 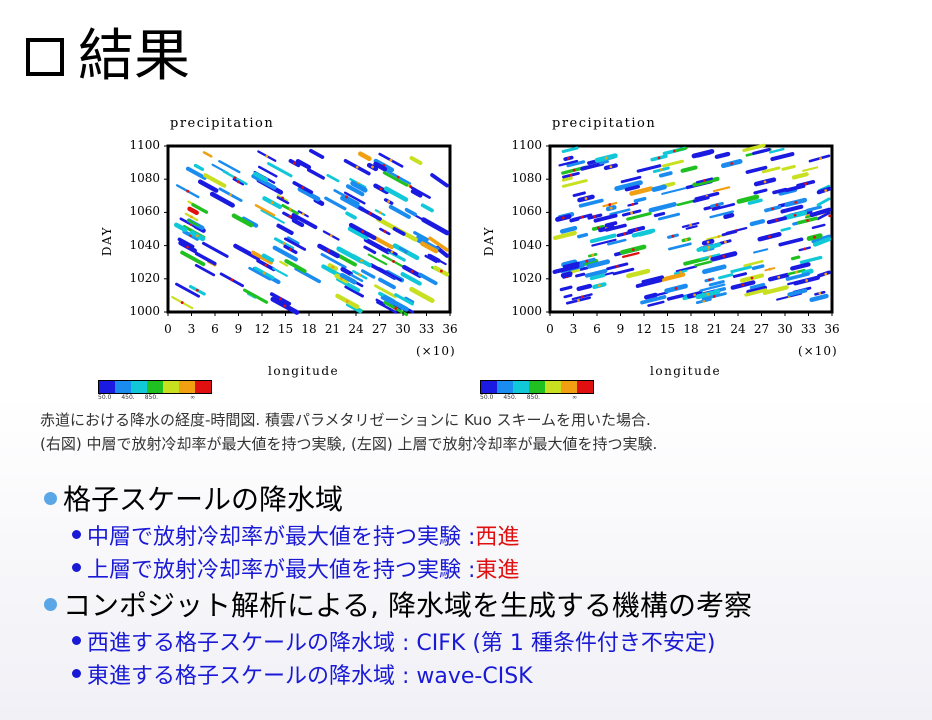 I want to click on y-tick-label: 1000, so click(x=526, y=311).